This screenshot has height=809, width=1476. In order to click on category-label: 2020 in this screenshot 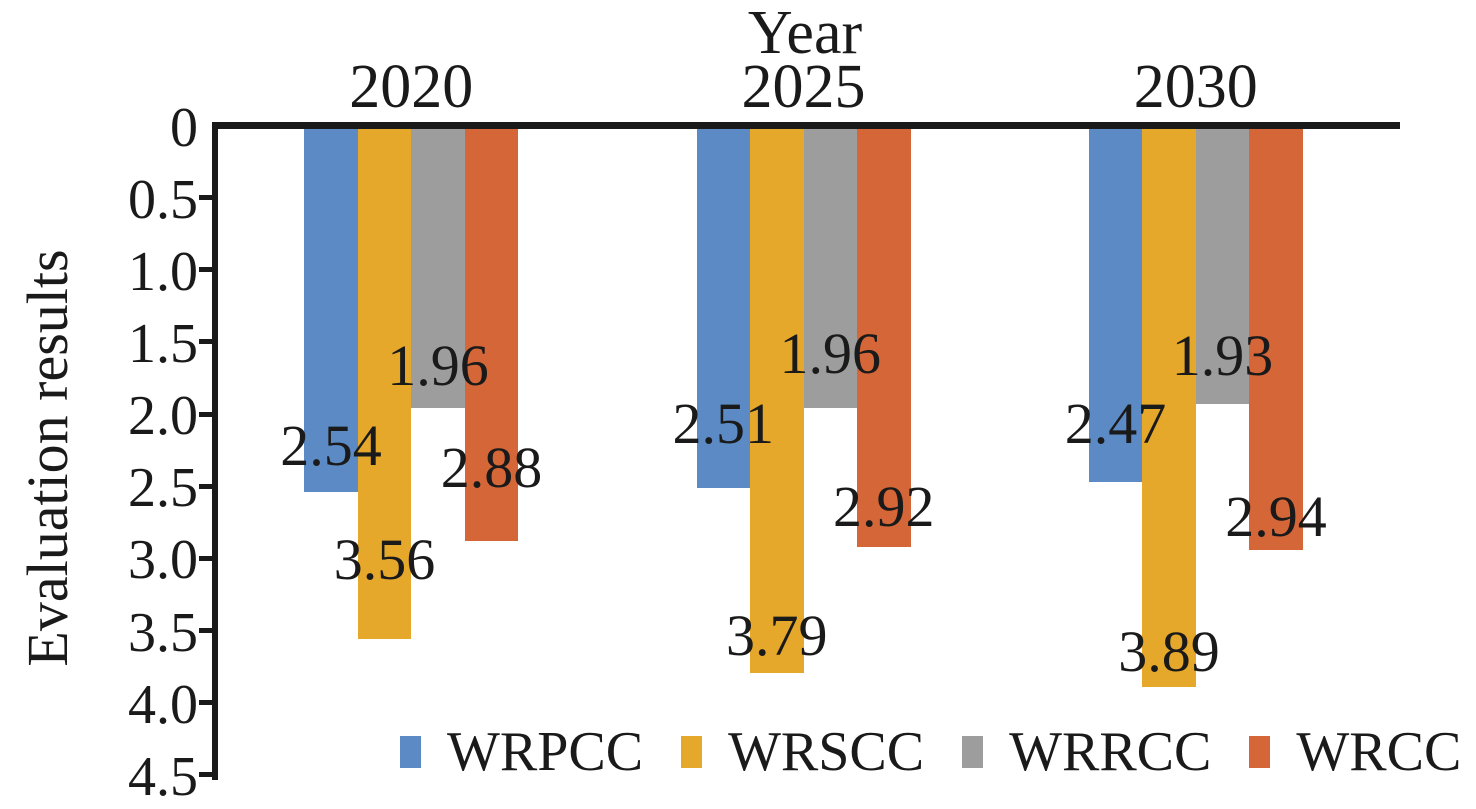, I will do `click(411, 87)`.